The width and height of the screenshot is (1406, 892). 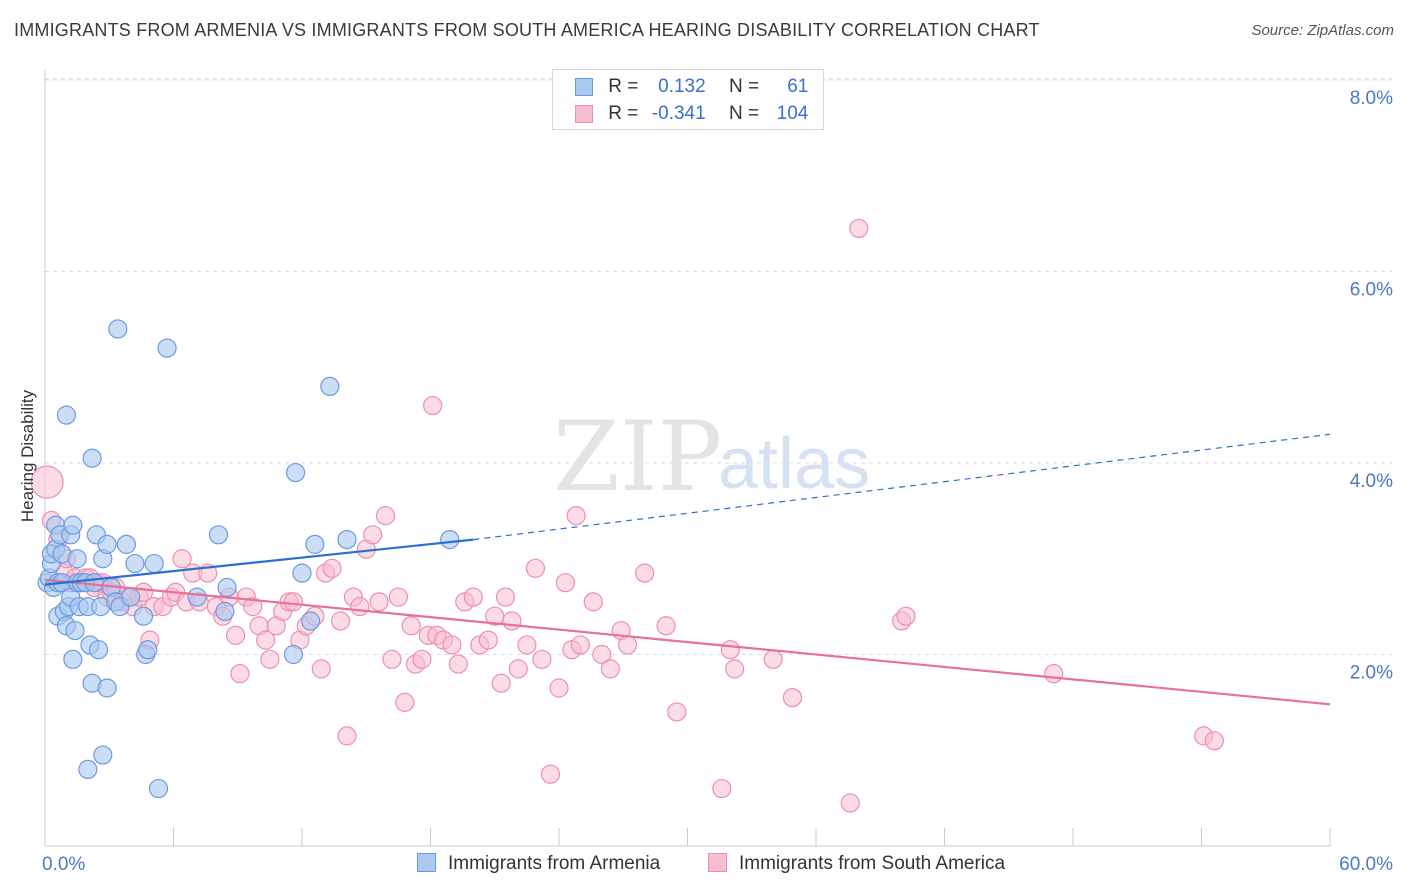 What do you see at coordinates (1322, 30) in the screenshot?
I see `chart-source: Source: ZipAtlas.com` at bounding box center [1322, 30].